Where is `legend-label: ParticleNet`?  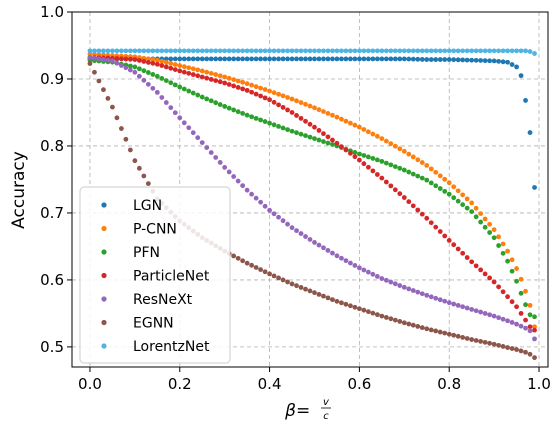
legend-label: ParticleNet is located at coordinates (171, 277).